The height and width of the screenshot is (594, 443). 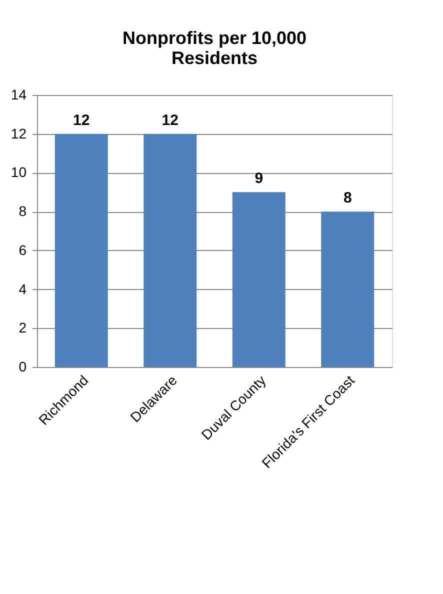 I want to click on y-tick-label: 2, so click(x=22, y=328).